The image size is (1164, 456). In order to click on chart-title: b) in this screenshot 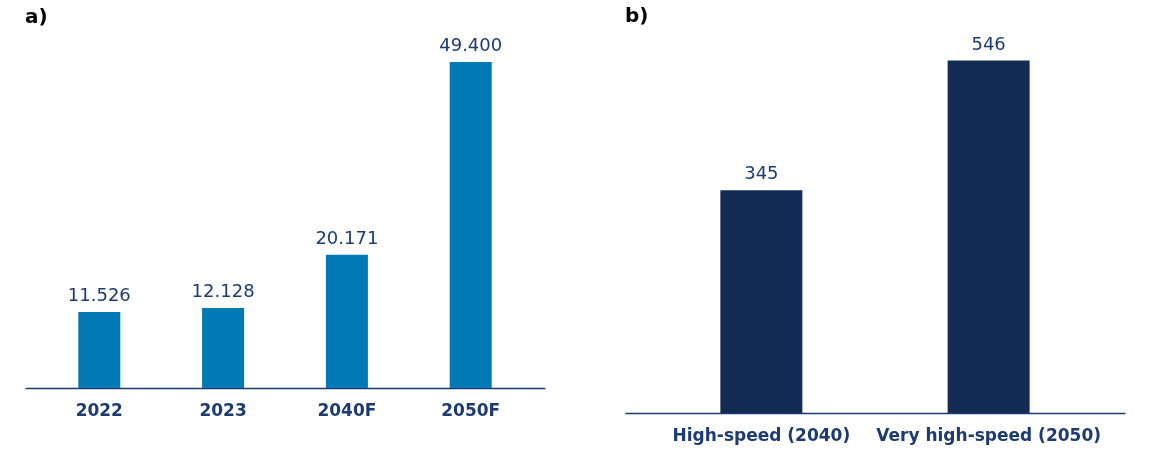, I will do `click(637, 14)`.